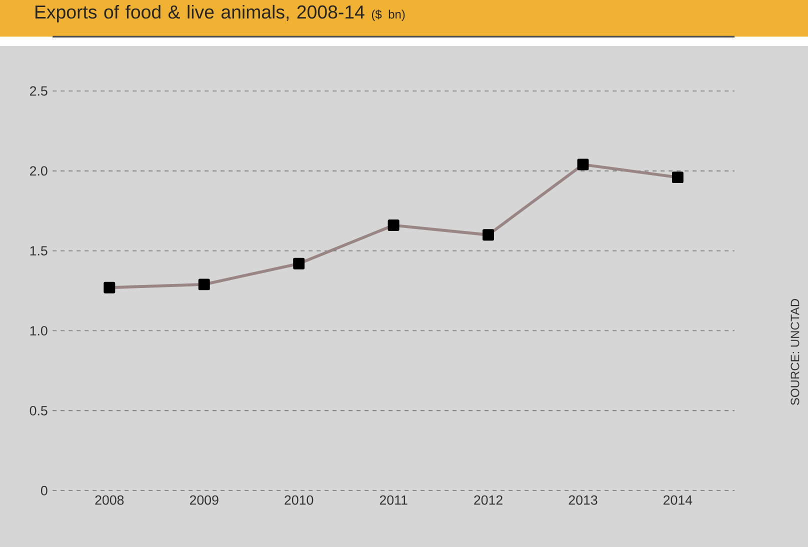  Describe the element at coordinates (388, 15) in the screenshot. I see `chart-subtitle: ($ bn)` at that location.